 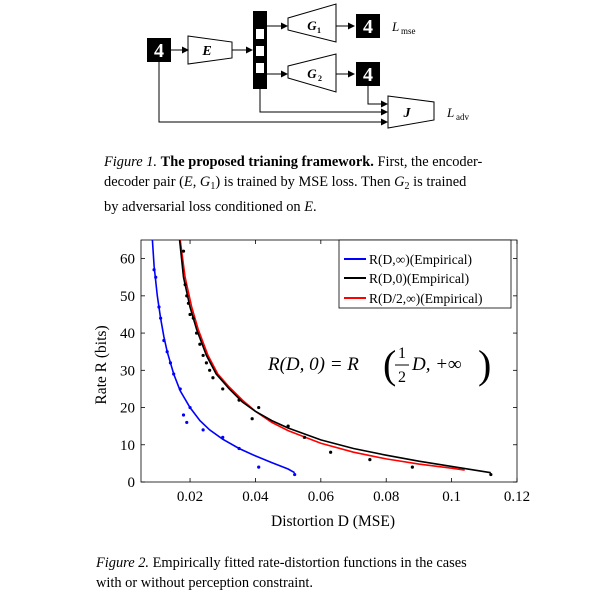 What do you see at coordinates (267, 162) in the screenshot?
I see `figure1-caption-title: The proposed trianing framework.` at bounding box center [267, 162].